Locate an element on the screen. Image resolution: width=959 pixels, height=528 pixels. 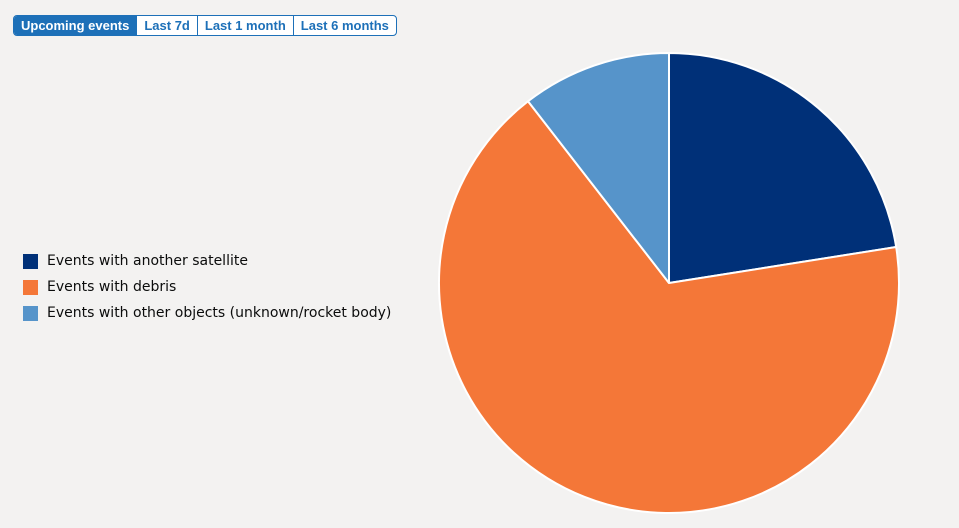
legend-swatch-another-satellite is located at coordinates (30, 261).